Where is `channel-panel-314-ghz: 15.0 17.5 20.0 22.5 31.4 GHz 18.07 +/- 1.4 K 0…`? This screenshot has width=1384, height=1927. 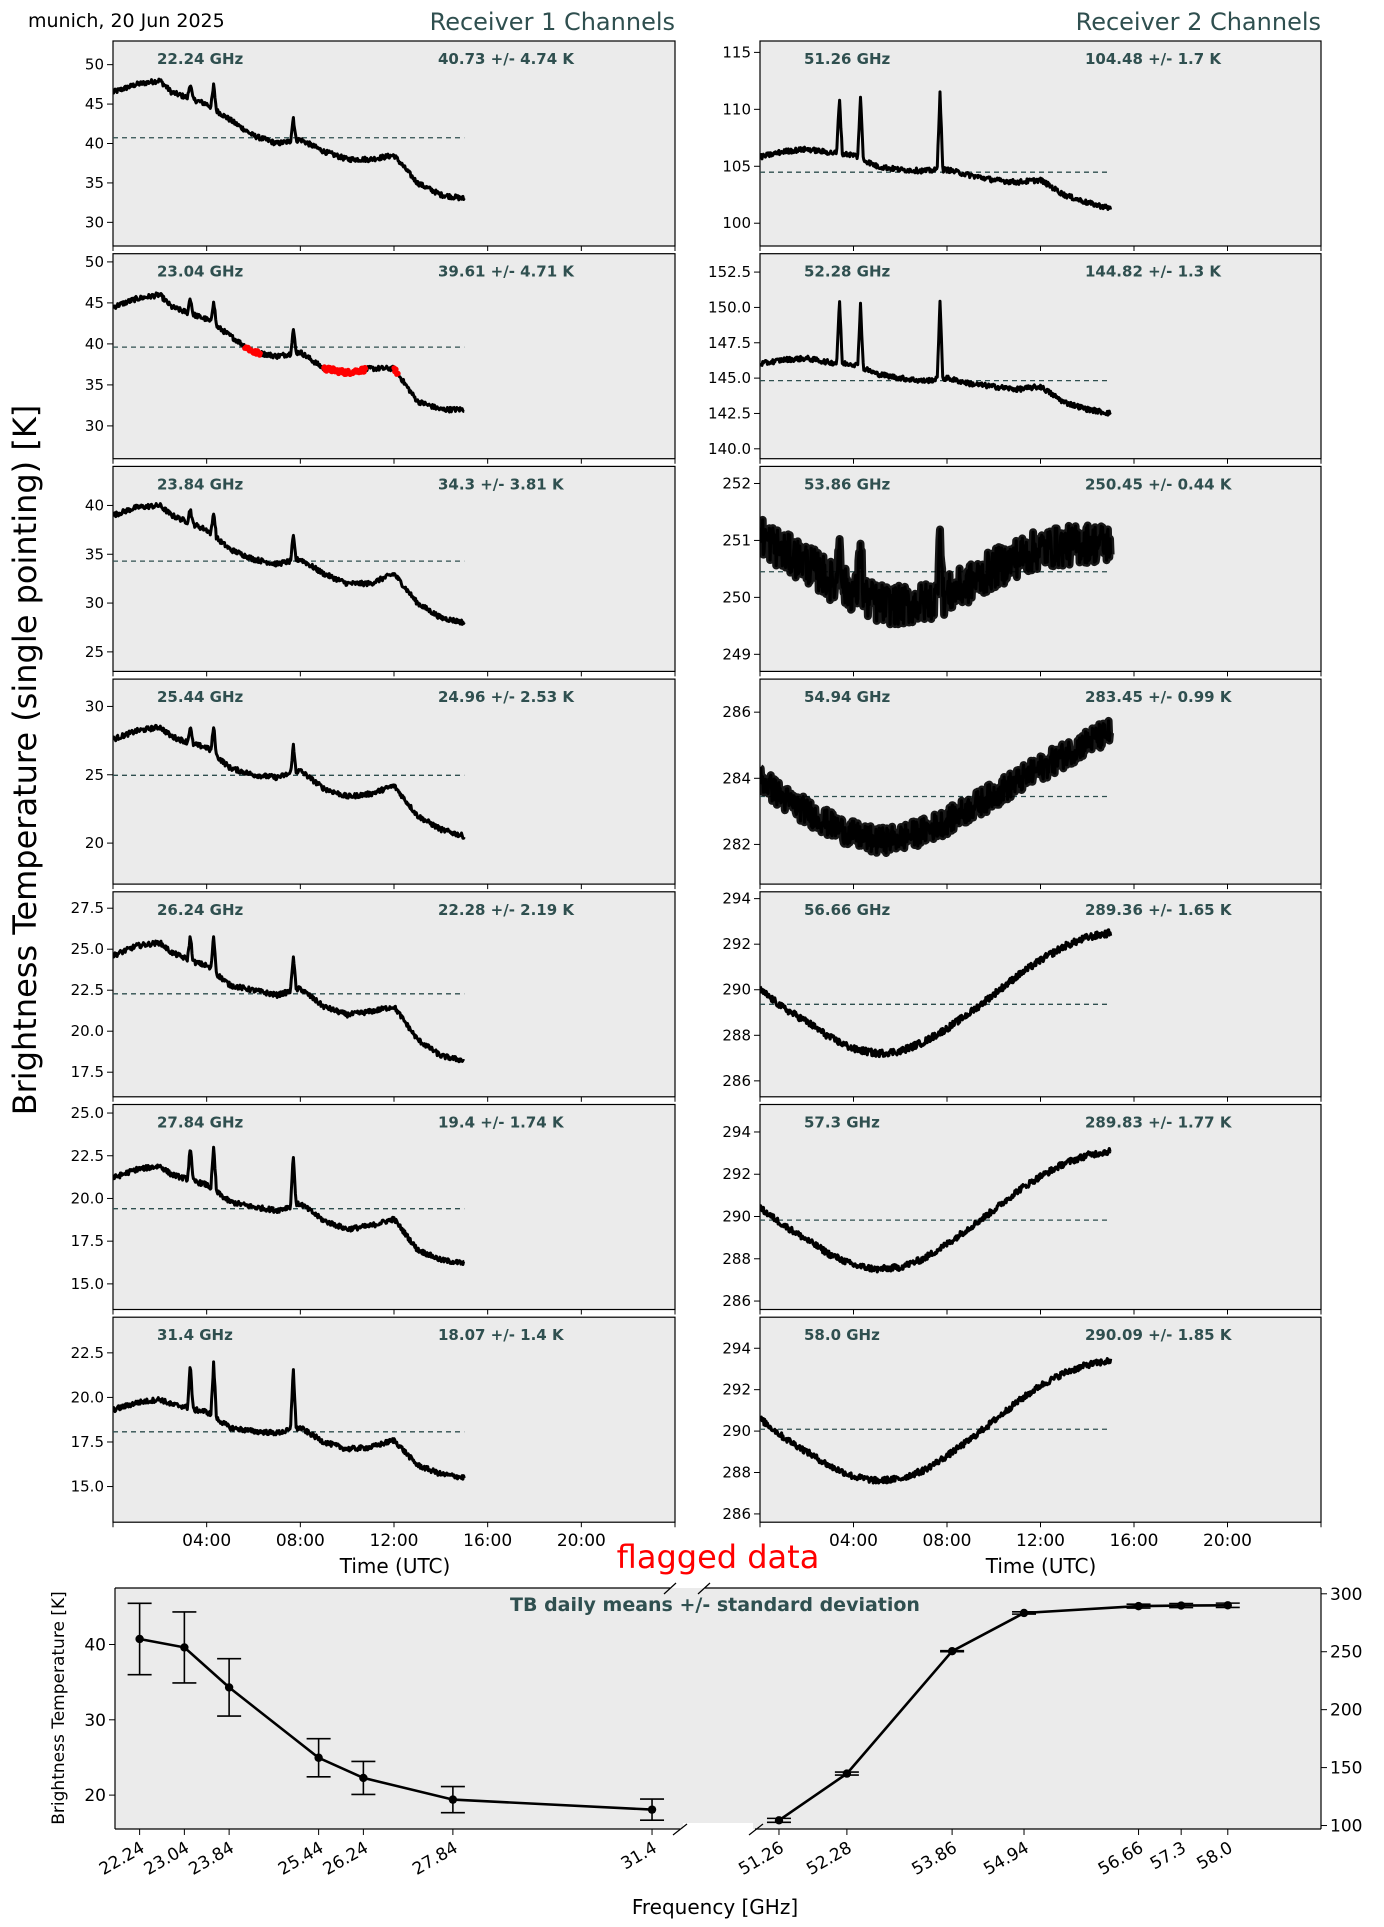 channel-panel-314-ghz: 15.0 17.5 20.0 22.5 31.4 GHz 18.07 +/- 1.4 K 0… is located at coordinates (373, 1433).